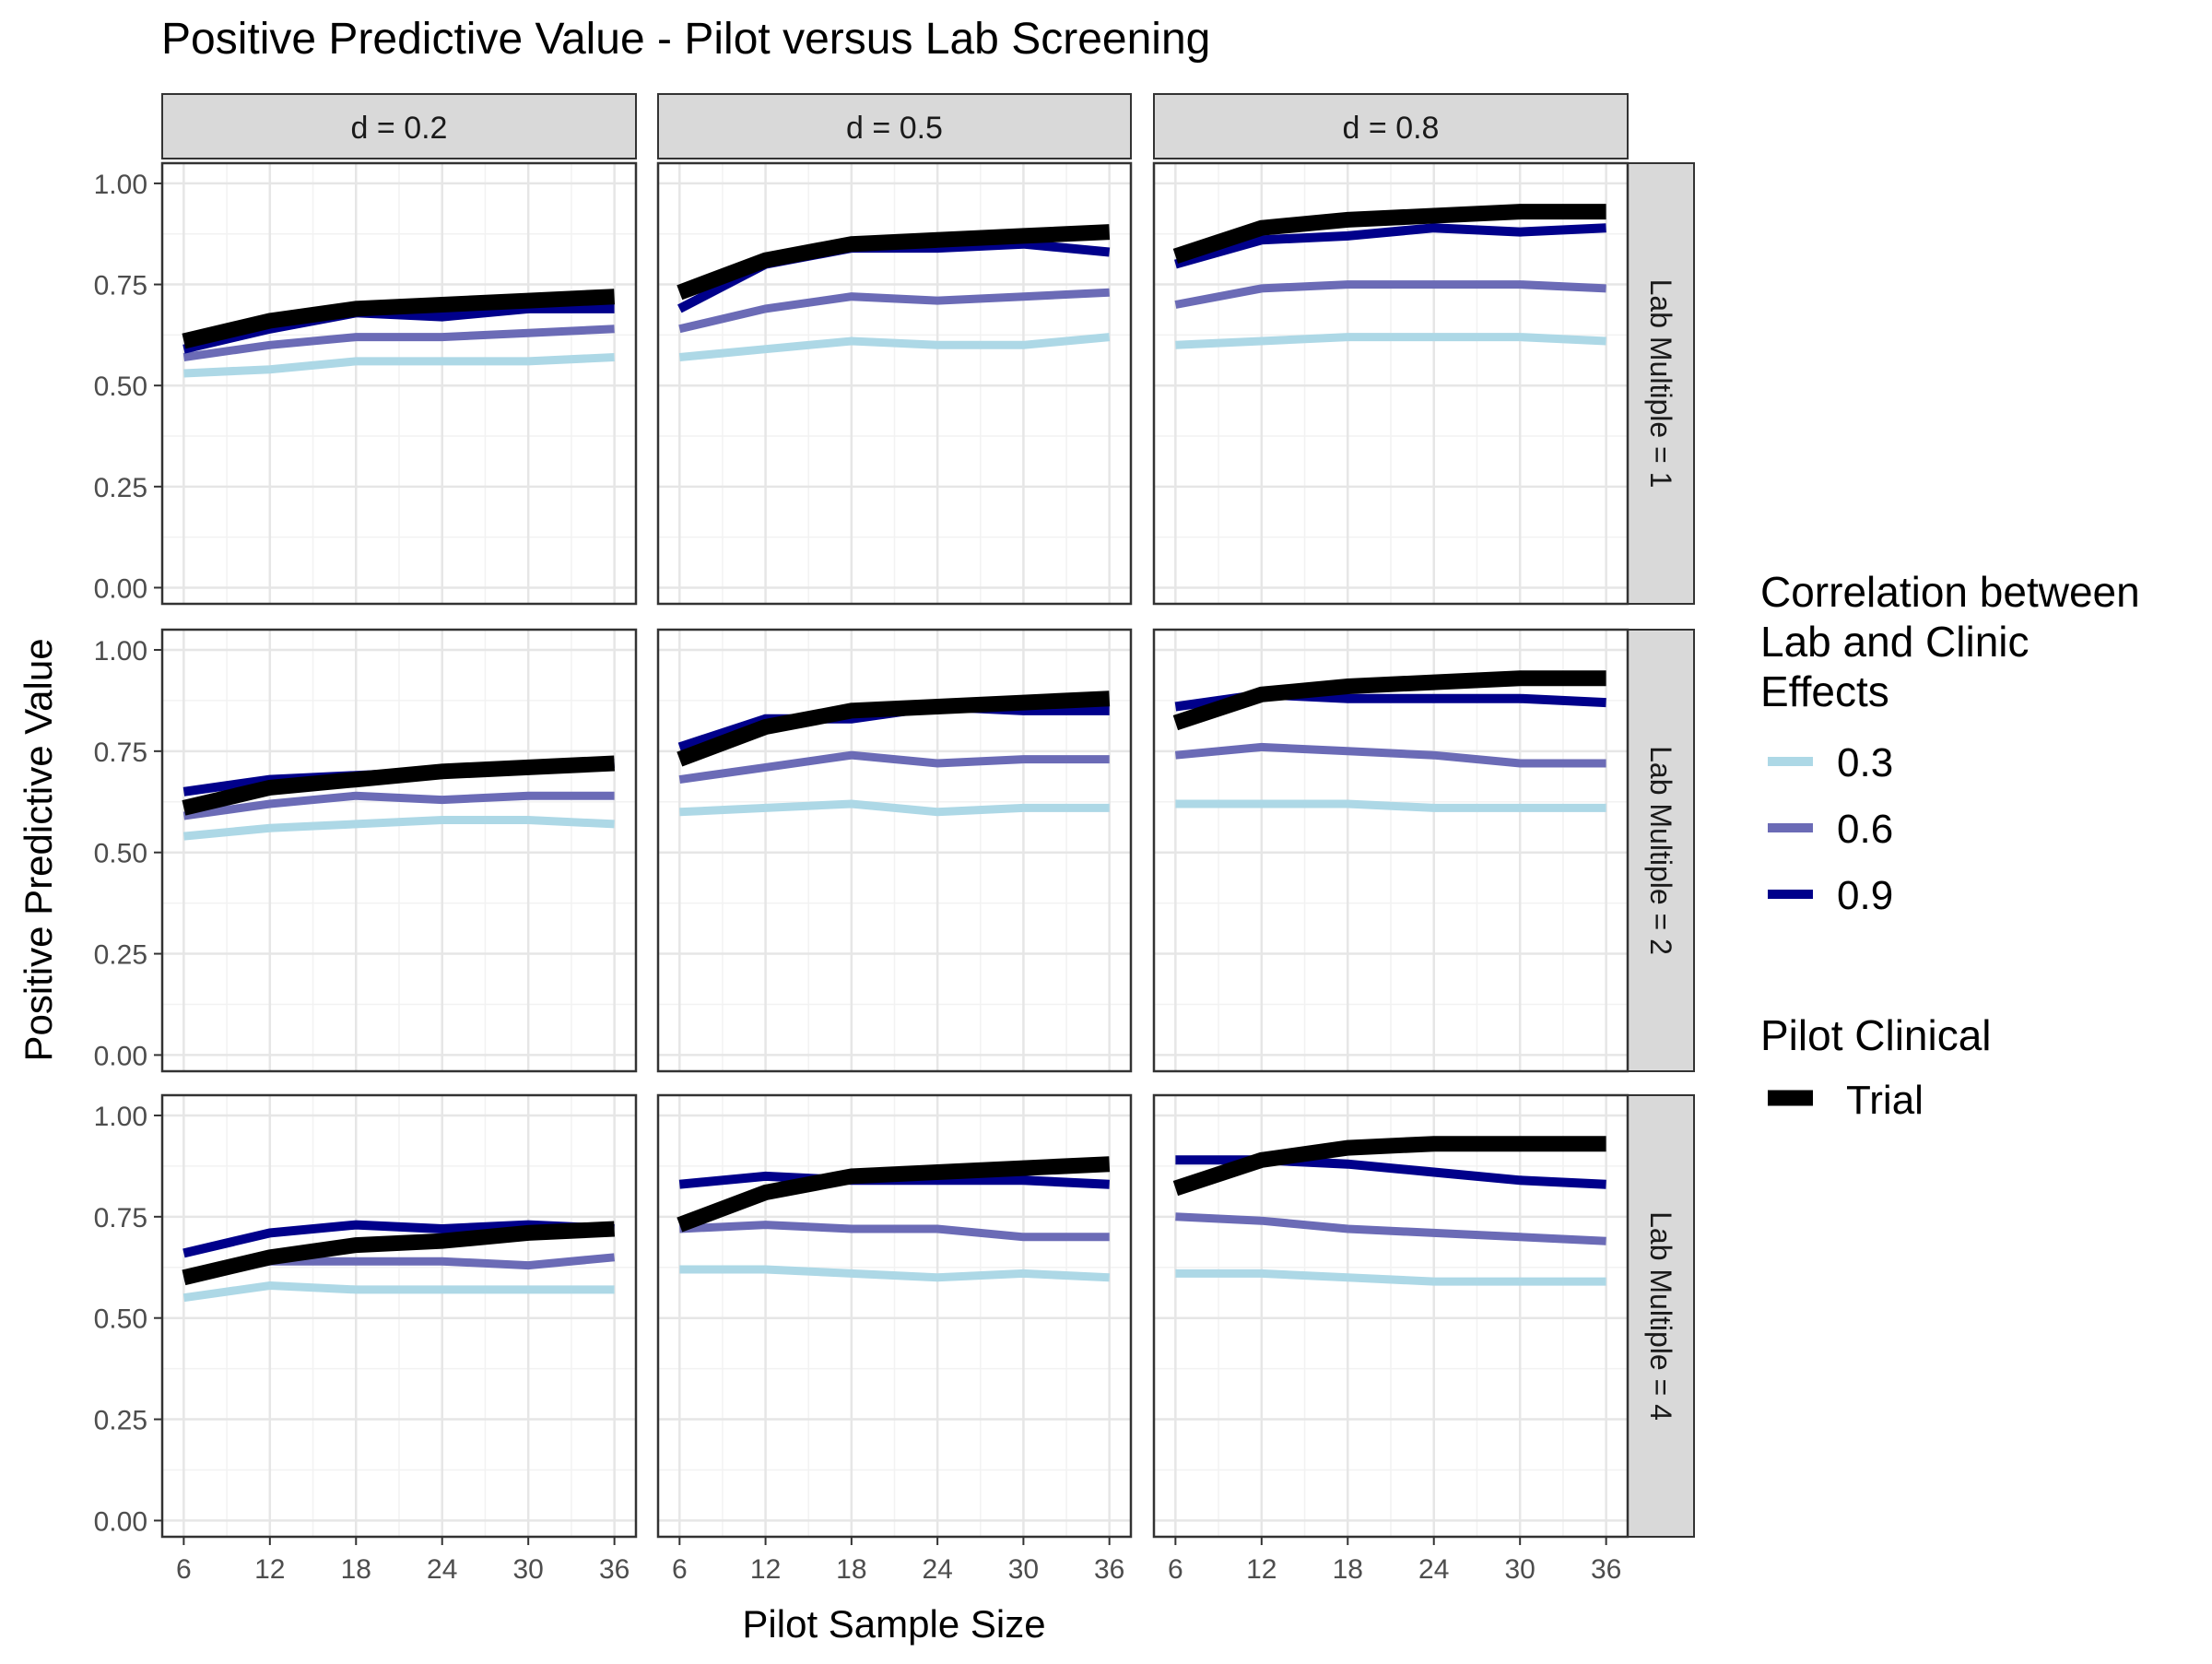 Image resolution: width=2212 pixels, height=1664 pixels. What do you see at coordinates (1876, 1035) in the screenshot?
I see `legend-trial-title: Pilot Clinical` at bounding box center [1876, 1035].